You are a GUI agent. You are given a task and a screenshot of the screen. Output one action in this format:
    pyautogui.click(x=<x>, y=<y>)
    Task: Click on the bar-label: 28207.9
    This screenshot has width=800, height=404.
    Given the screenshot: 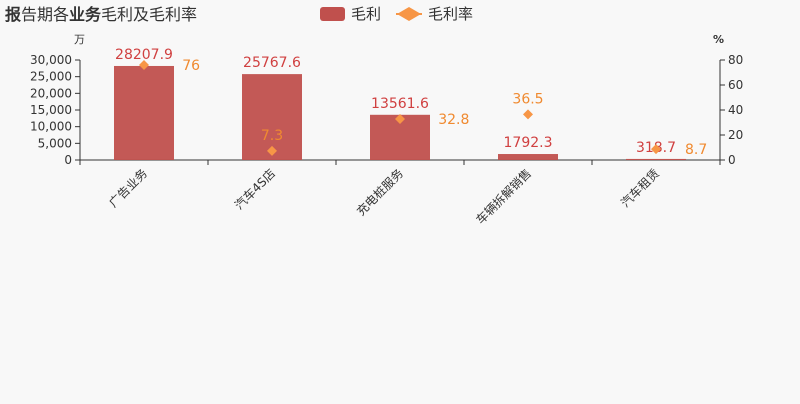 What is the action you would take?
    pyautogui.click(x=144, y=55)
    